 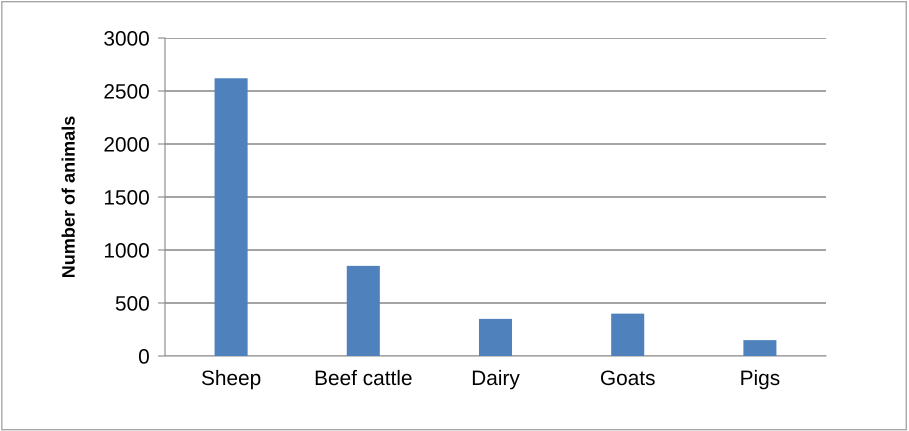 I want to click on y-tick-label: 3000, so click(x=126, y=38).